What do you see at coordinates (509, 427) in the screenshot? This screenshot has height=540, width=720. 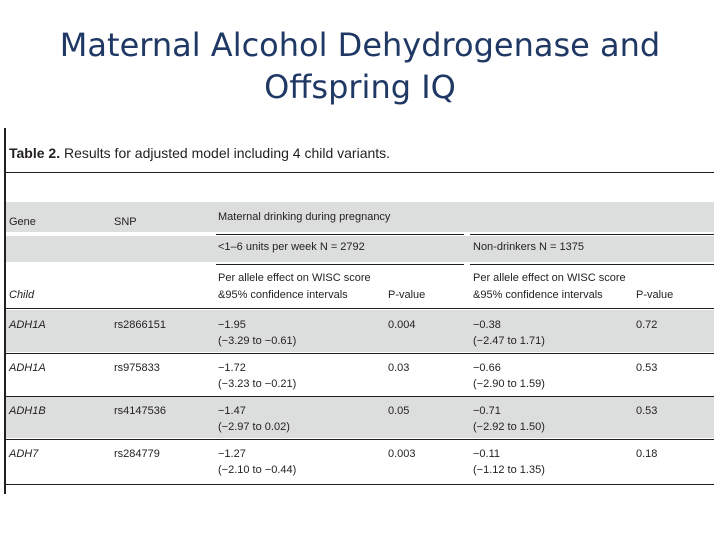 I see `table-cell-g2-ci: (−2.92 to 1.50)` at bounding box center [509, 427].